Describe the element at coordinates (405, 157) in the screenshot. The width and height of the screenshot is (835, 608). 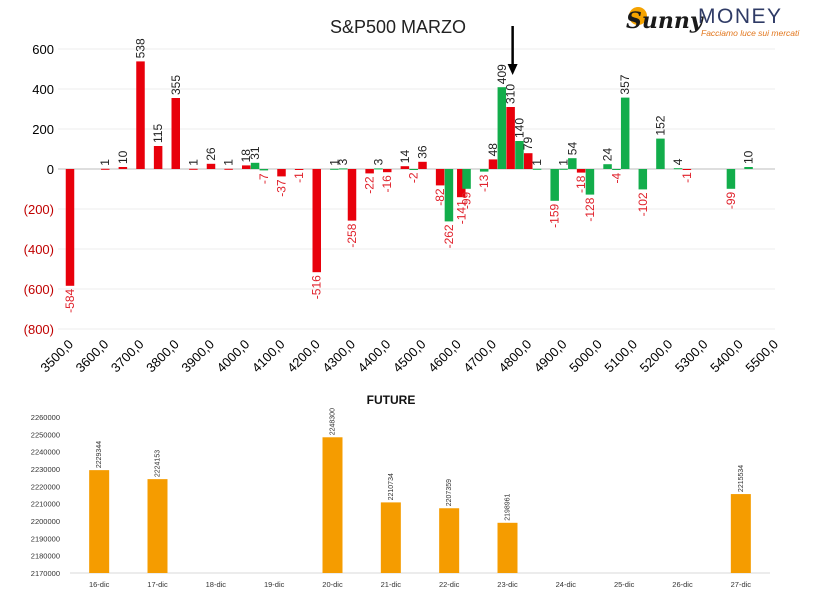
I see `data-label: 14` at that location.